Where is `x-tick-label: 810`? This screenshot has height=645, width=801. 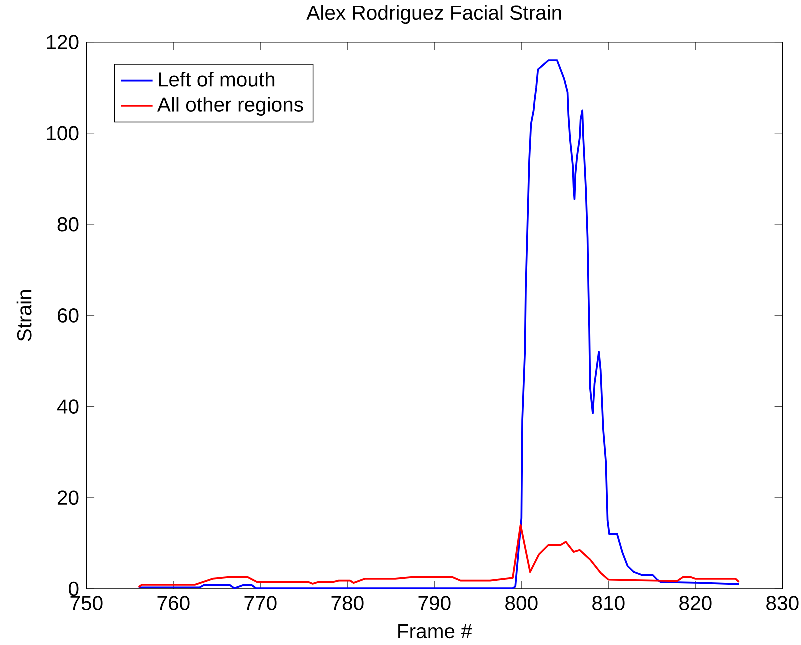
x-tick-label: 810 is located at coordinates (608, 603).